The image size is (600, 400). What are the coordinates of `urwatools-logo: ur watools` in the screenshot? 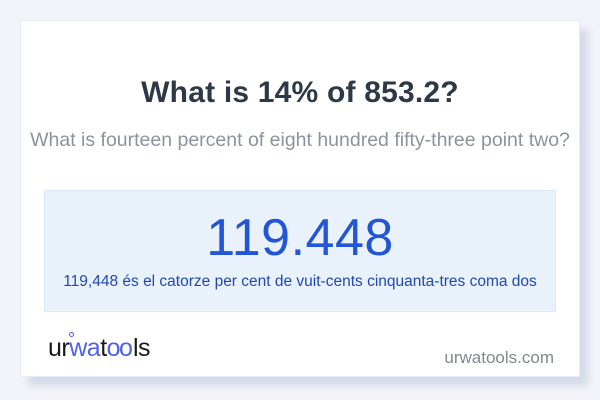 It's located at (99, 347).